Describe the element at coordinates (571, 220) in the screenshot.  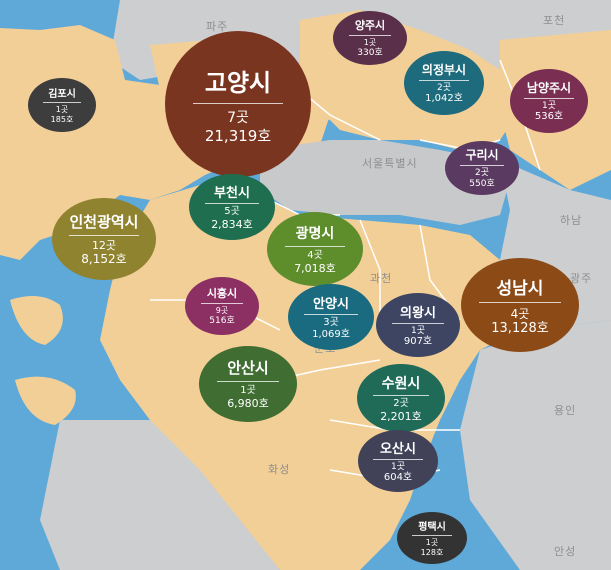
I see `place-label-hanam: 하남` at that location.